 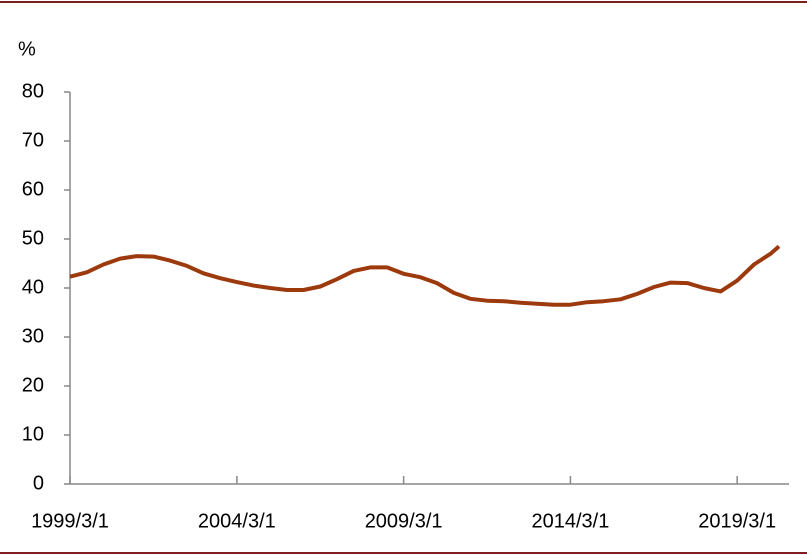 I want to click on x-tick-label: 2009/3/1, so click(x=404, y=521).